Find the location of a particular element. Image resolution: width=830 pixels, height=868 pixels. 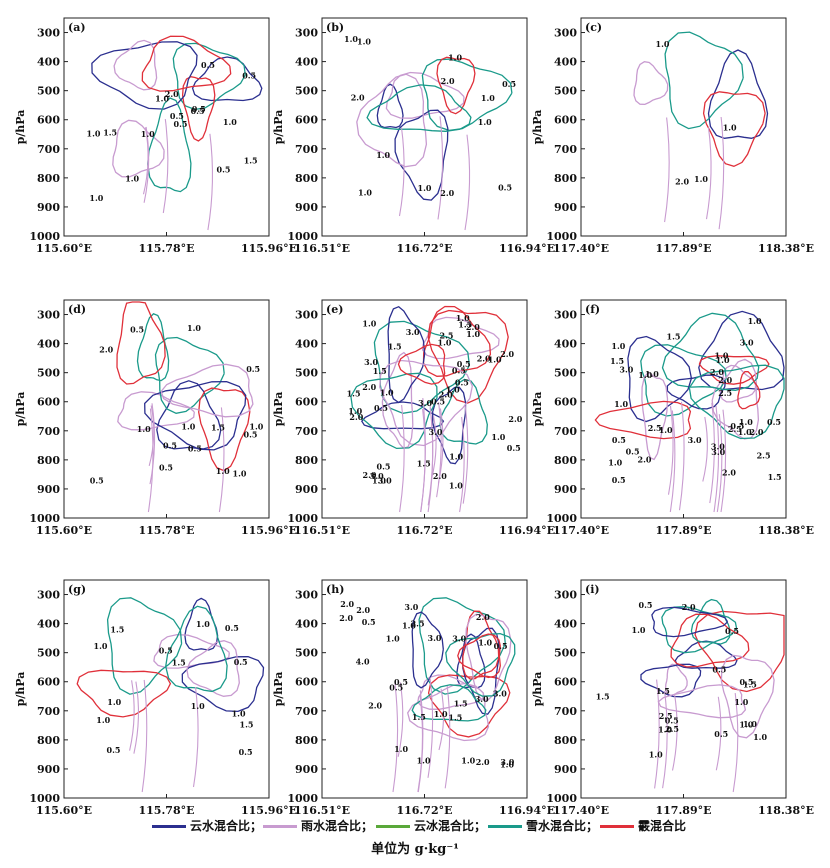

panel-label: (h) is located at coordinates (335, 589).